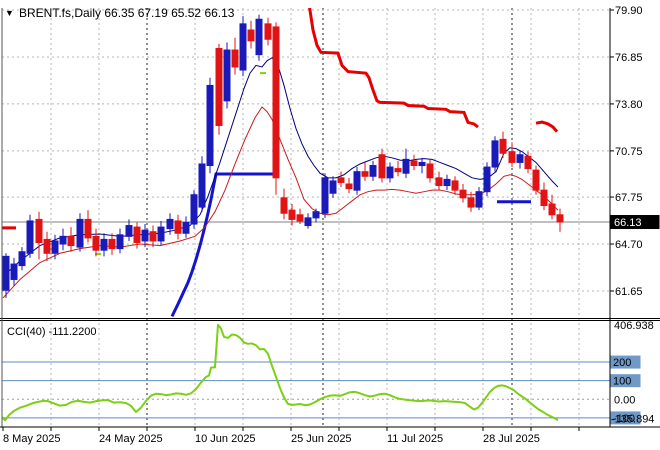  Describe the element at coordinates (629, 245) in the screenshot. I see `price-tick-label: 64.70` at that location.